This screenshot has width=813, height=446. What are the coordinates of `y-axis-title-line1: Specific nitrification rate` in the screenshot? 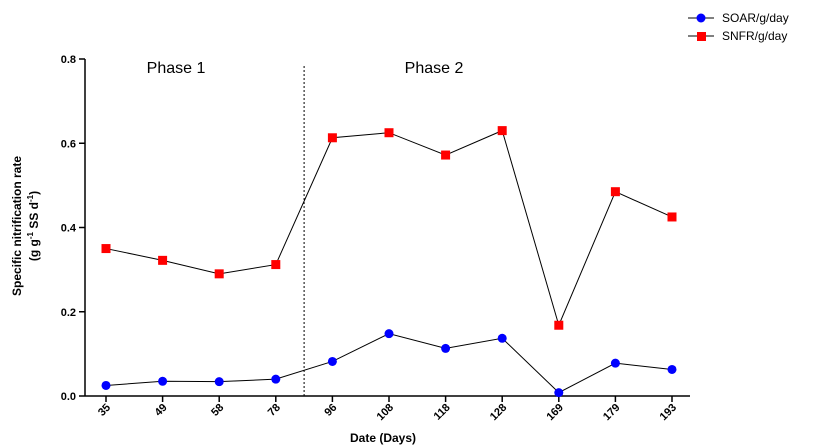 It's located at (17, 226).